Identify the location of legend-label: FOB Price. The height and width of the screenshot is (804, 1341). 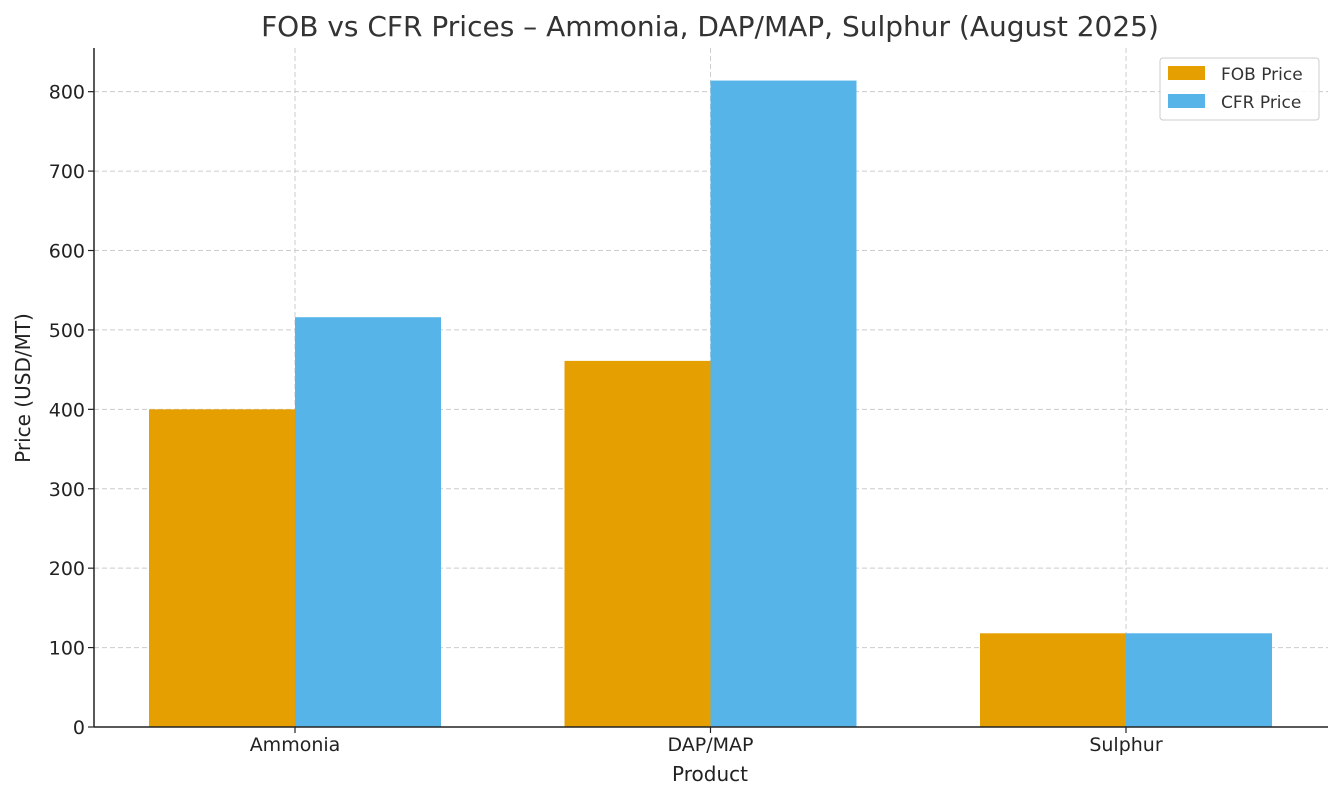
(1262, 75).